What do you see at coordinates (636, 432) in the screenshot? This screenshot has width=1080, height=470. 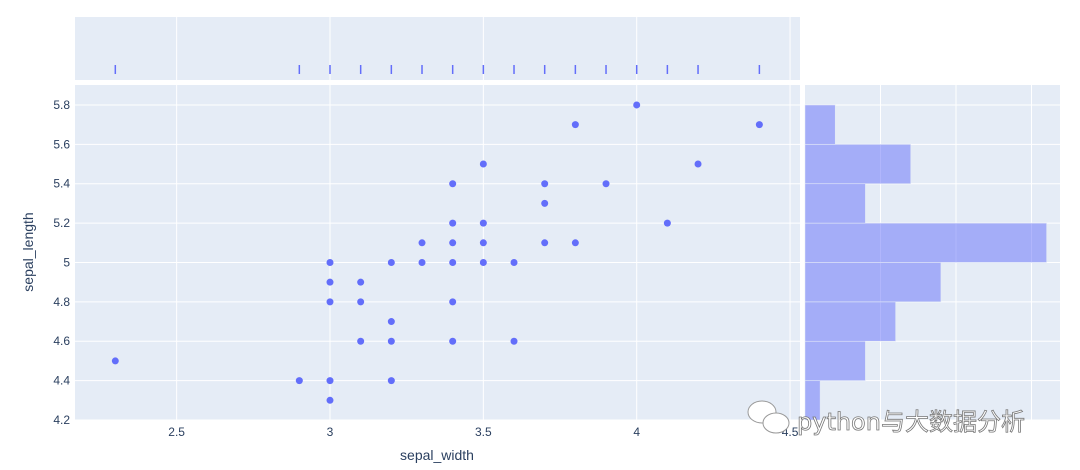 I see `x-tick-label: 4` at bounding box center [636, 432].